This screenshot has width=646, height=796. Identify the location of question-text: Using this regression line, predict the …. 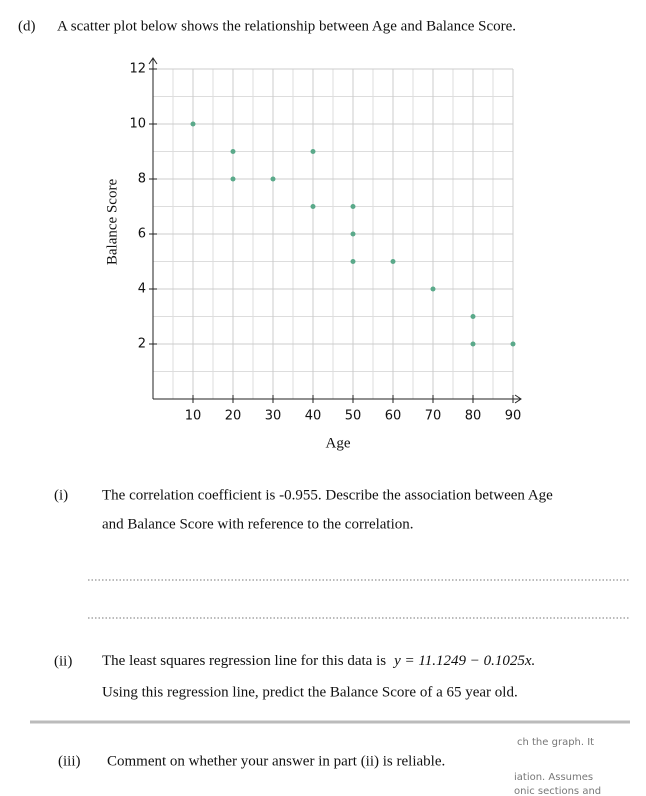
(310, 692).